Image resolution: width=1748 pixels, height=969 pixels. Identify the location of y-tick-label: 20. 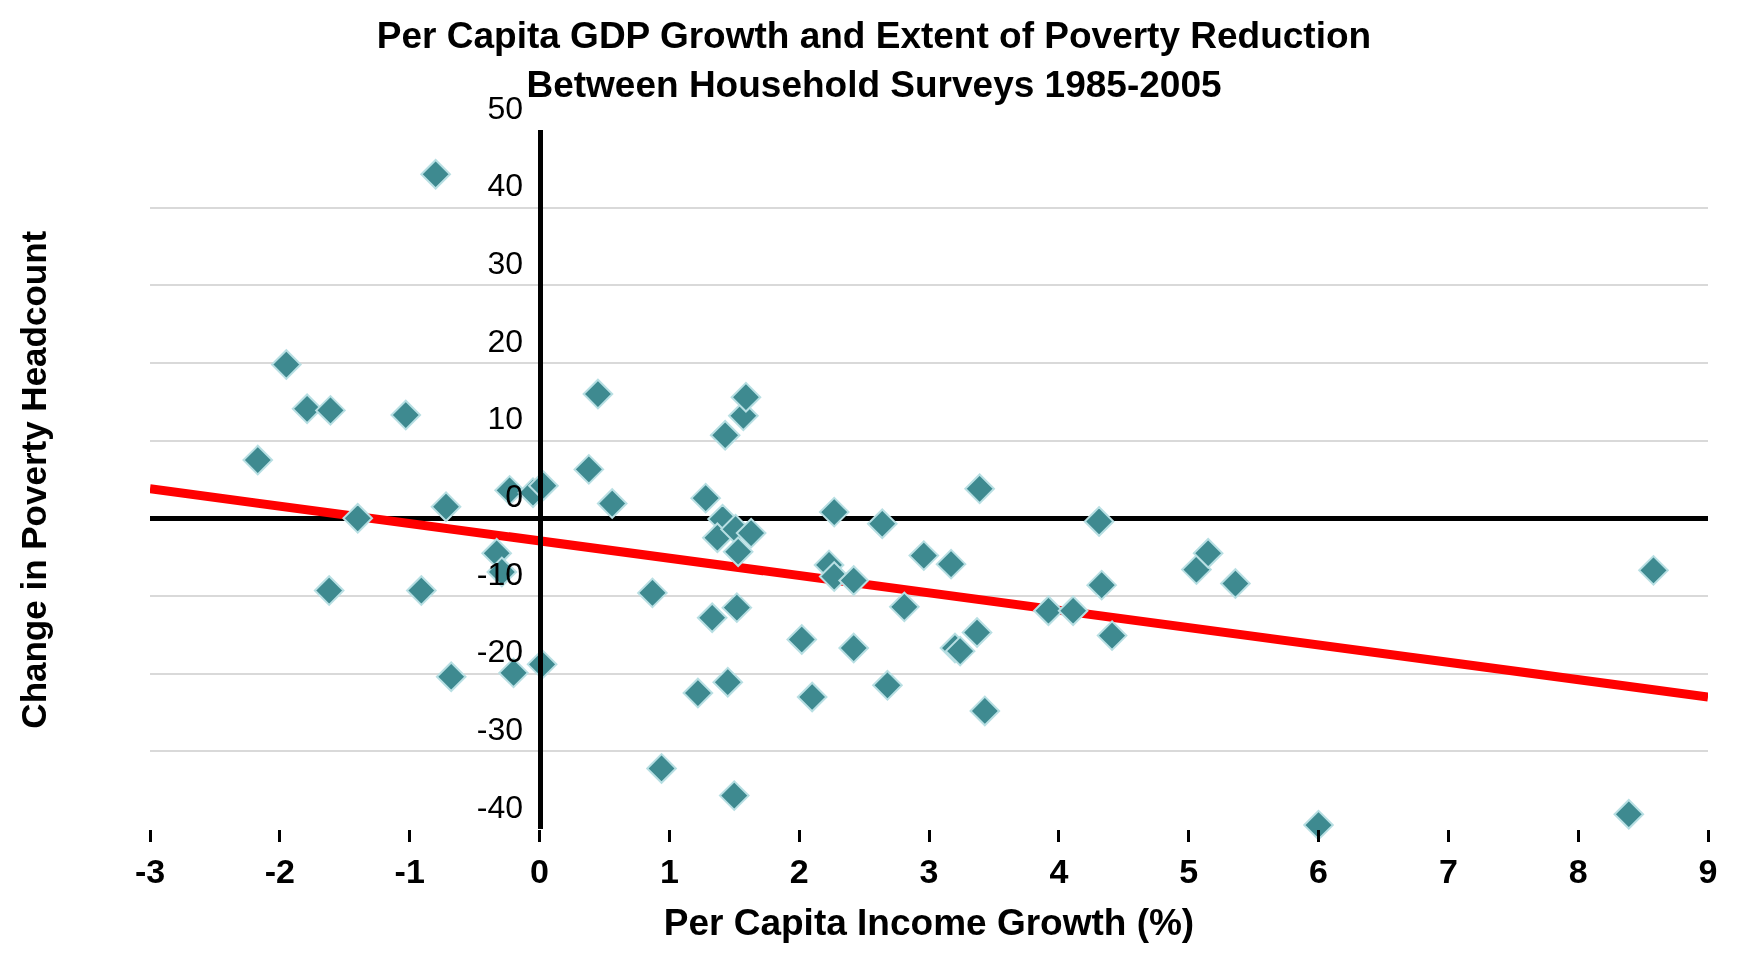
(505, 340).